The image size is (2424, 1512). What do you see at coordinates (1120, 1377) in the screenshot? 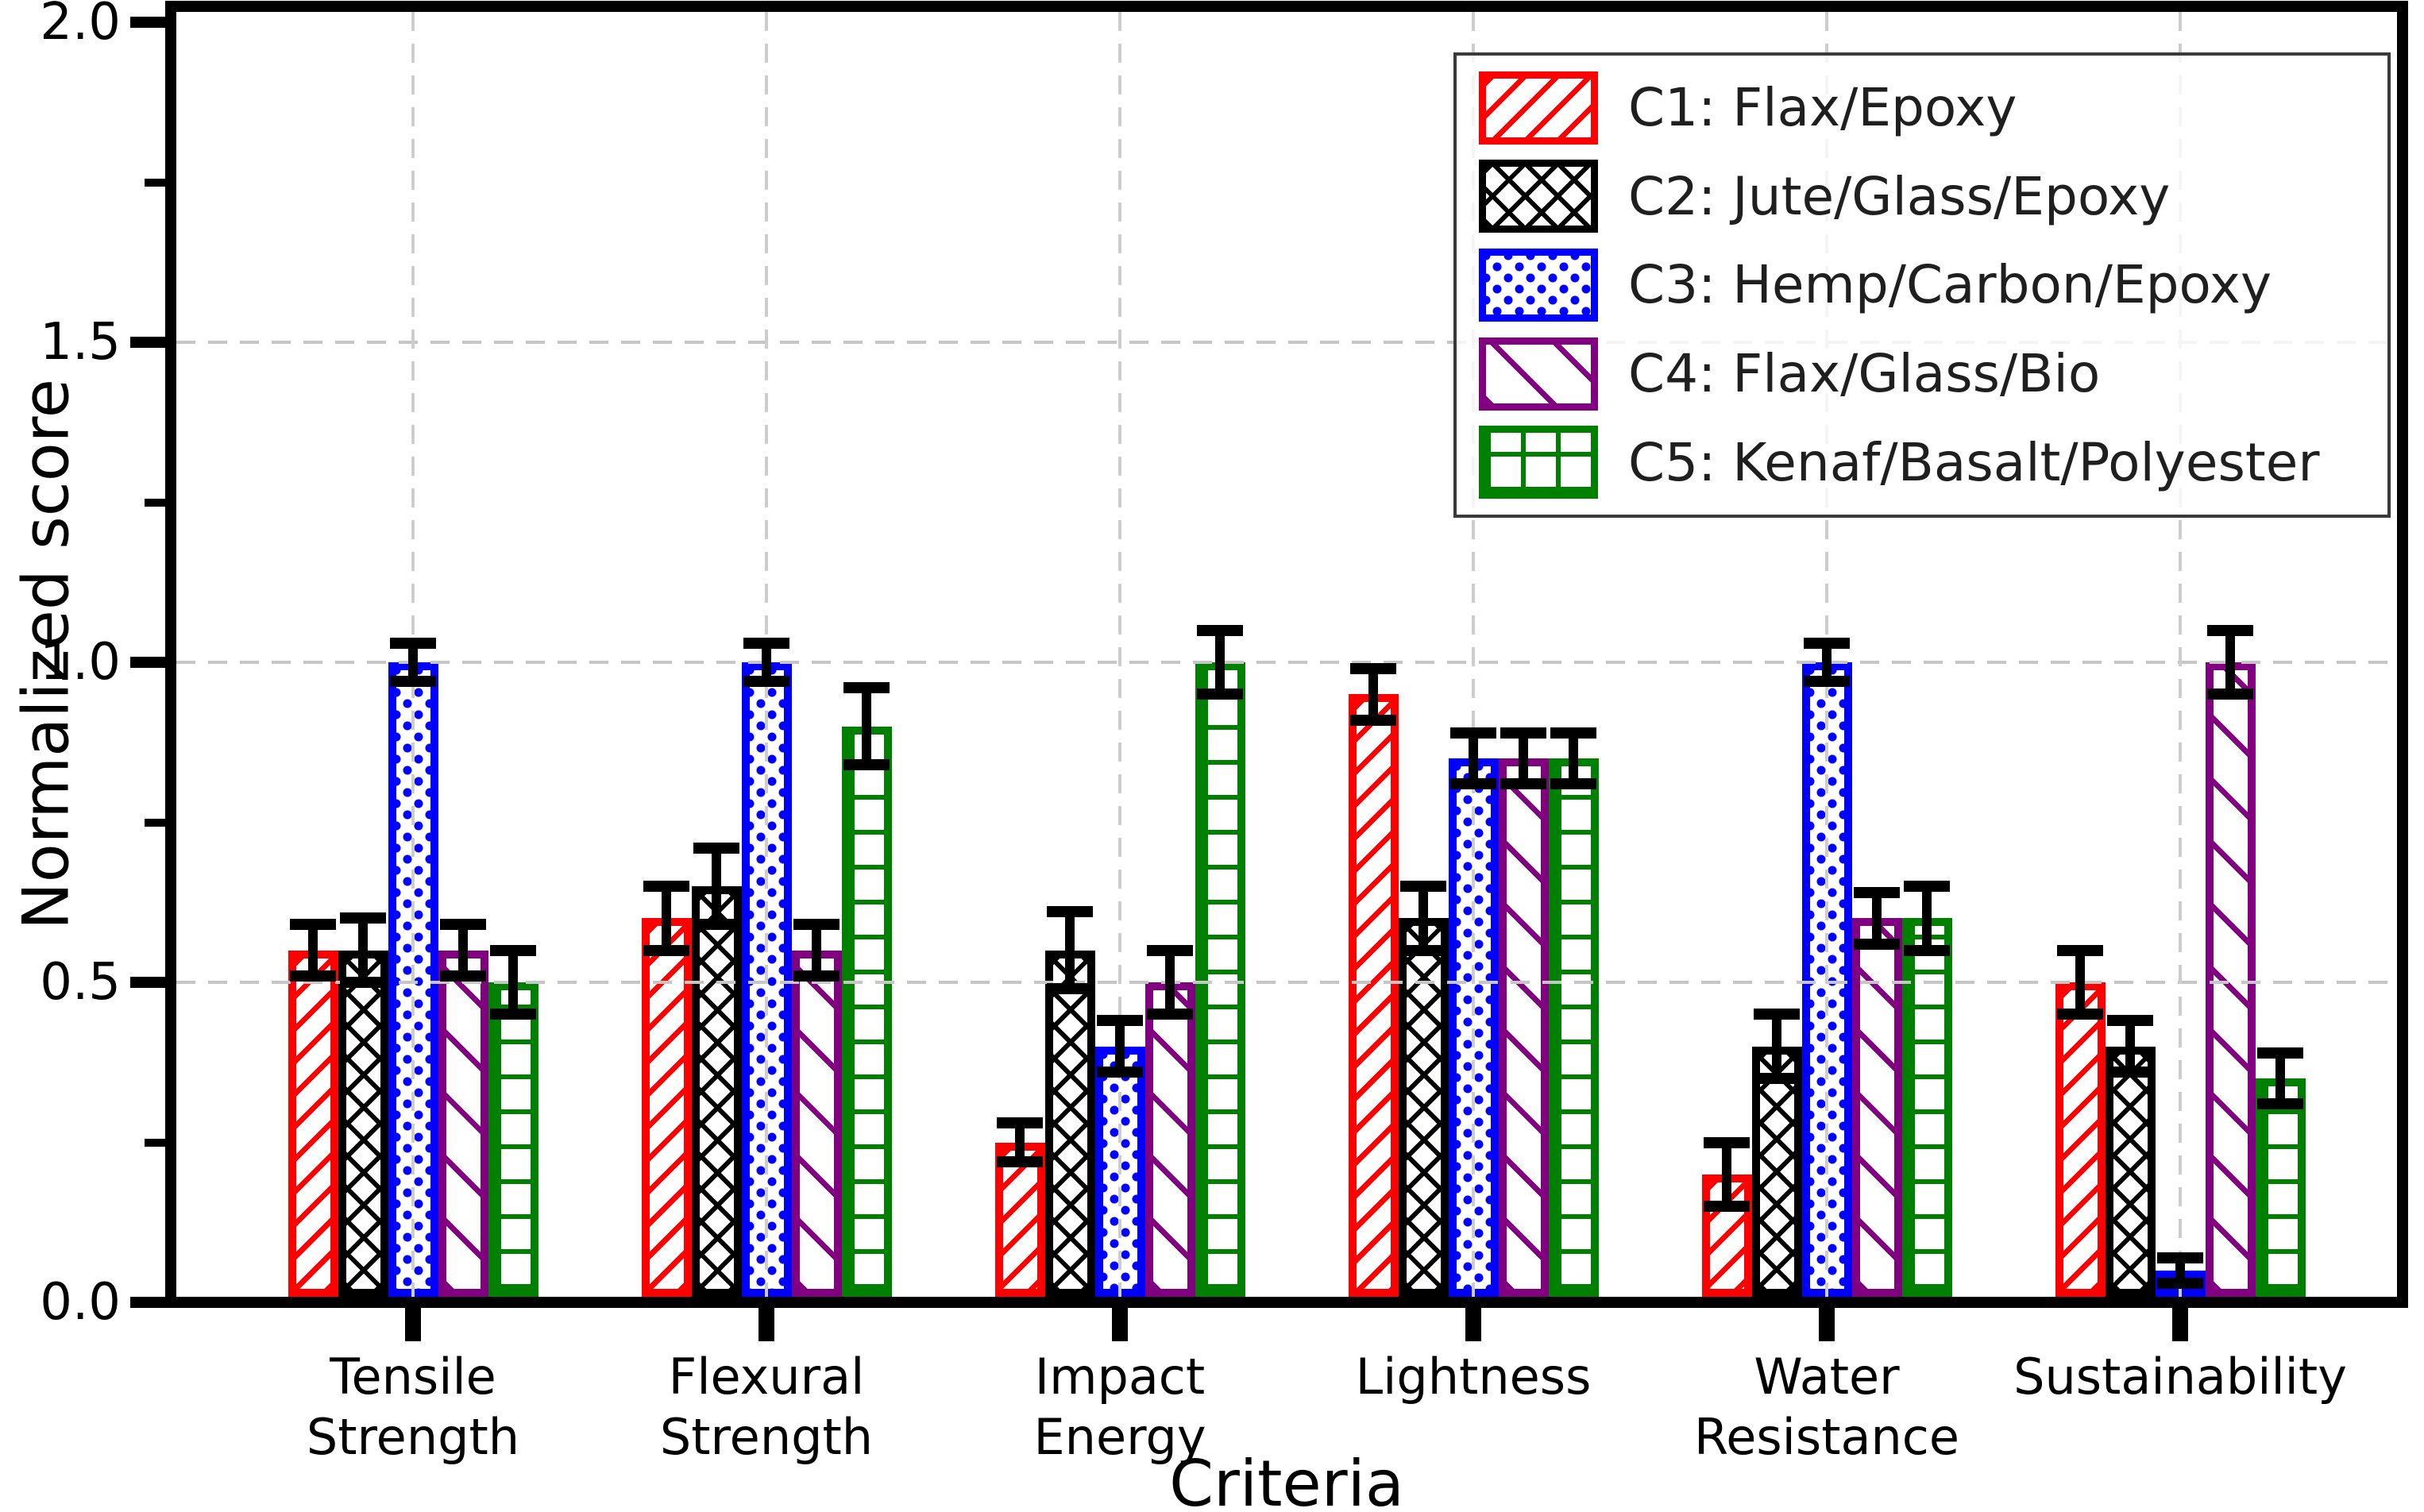
I see `x-tick-label-line: Impact` at bounding box center [1120, 1377].